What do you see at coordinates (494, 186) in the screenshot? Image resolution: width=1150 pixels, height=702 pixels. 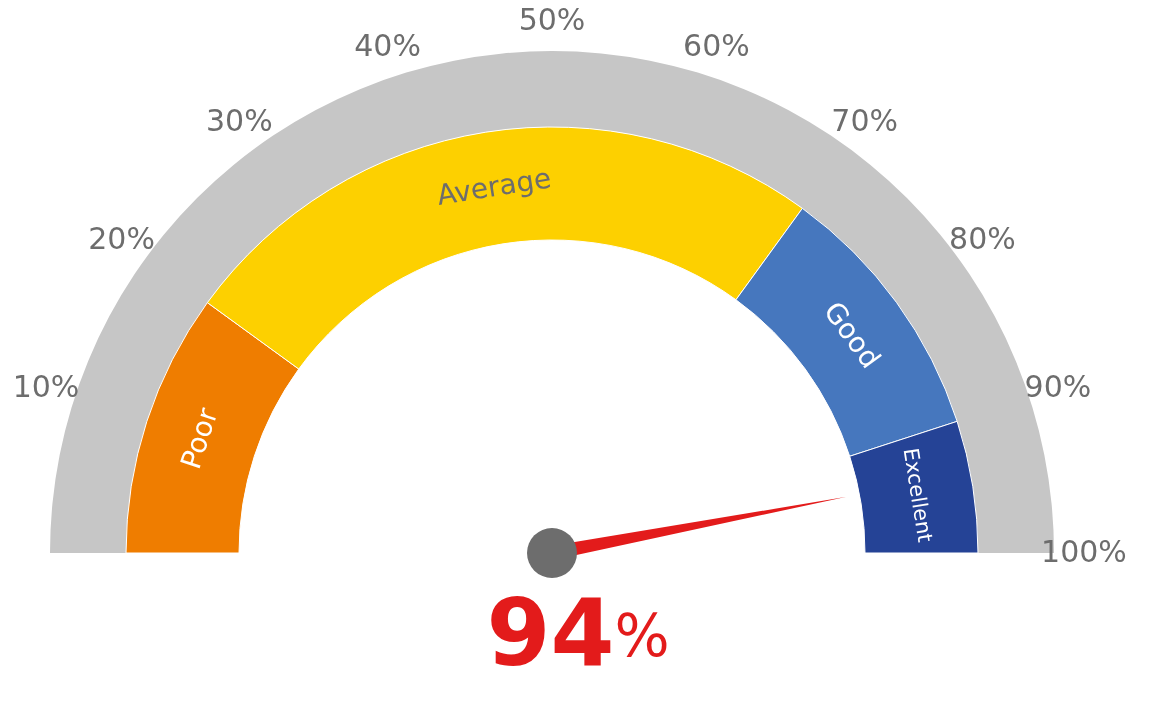 I see `slice-label: Average` at bounding box center [494, 186].